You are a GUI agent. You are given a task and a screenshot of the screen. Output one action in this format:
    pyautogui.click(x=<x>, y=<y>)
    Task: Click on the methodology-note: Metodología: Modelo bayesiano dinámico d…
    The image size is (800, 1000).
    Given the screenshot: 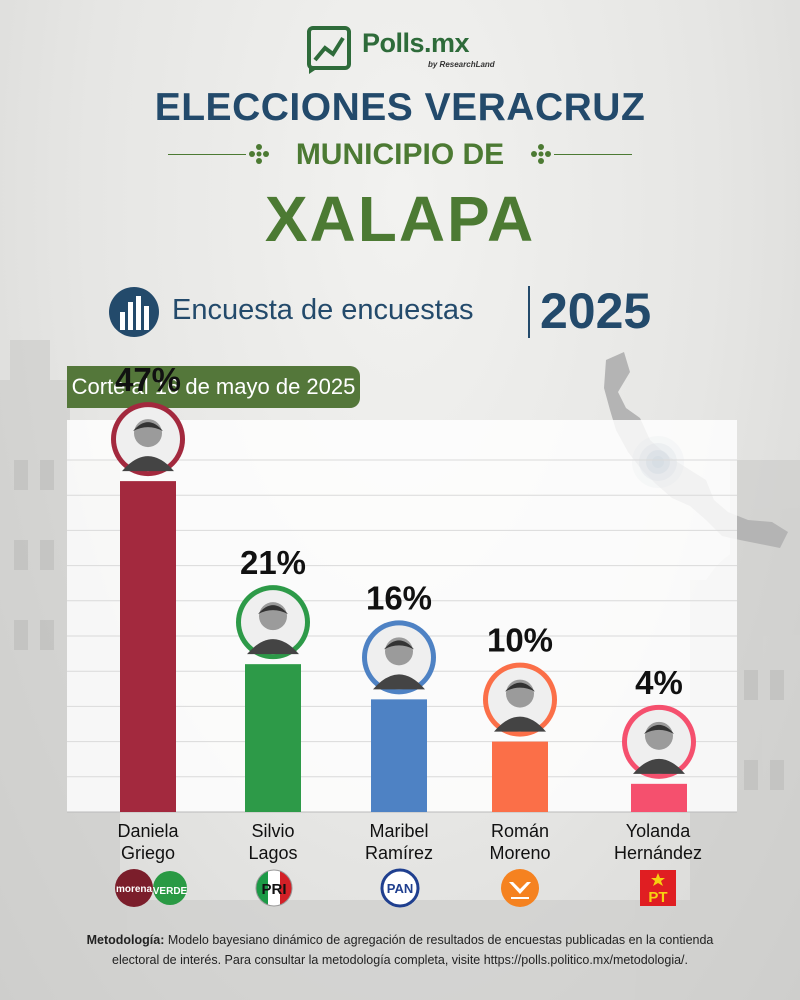 What is the action you would take?
    pyautogui.click(x=400, y=950)
    